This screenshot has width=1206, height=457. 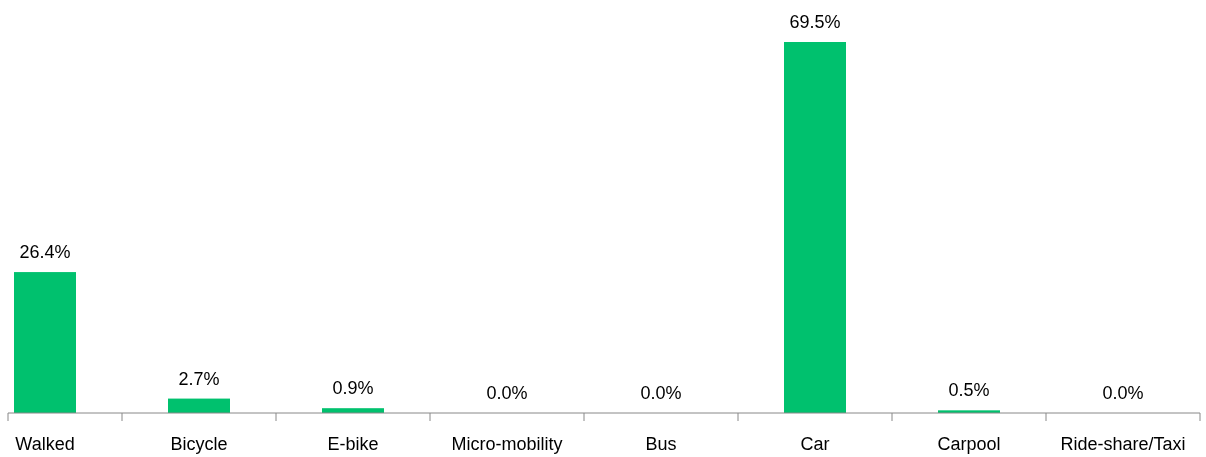 What do you see at coordinates (1123, 444) in the screenshot?
I see `x-tick-label: Ride-share/Taxi` at bounding box center [1123, 444].